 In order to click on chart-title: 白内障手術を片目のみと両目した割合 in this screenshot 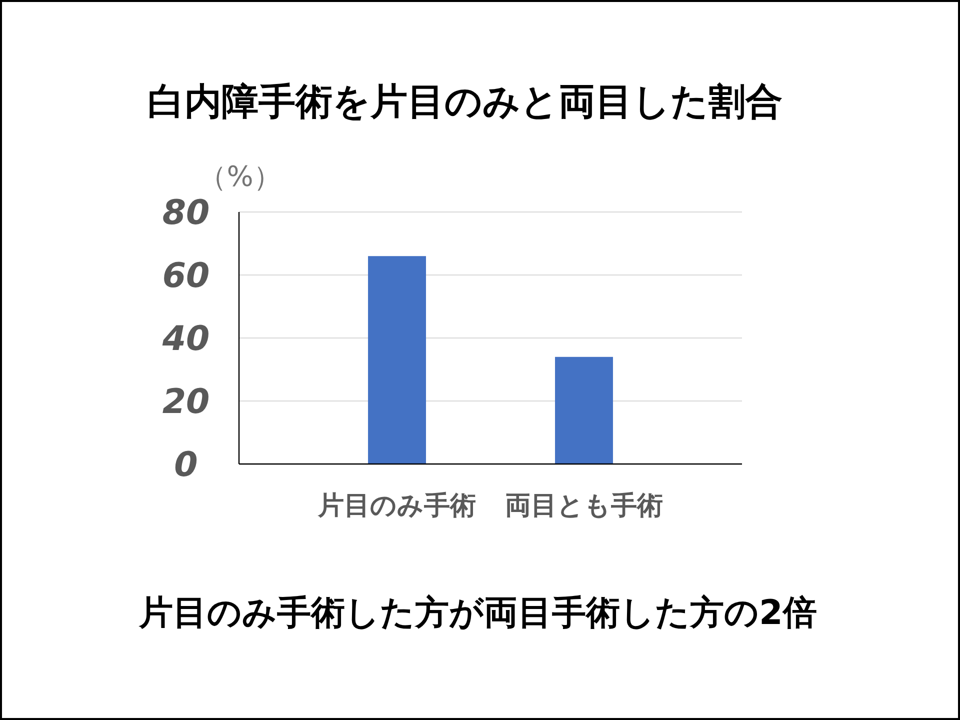, I will do `click(465, 101)`.